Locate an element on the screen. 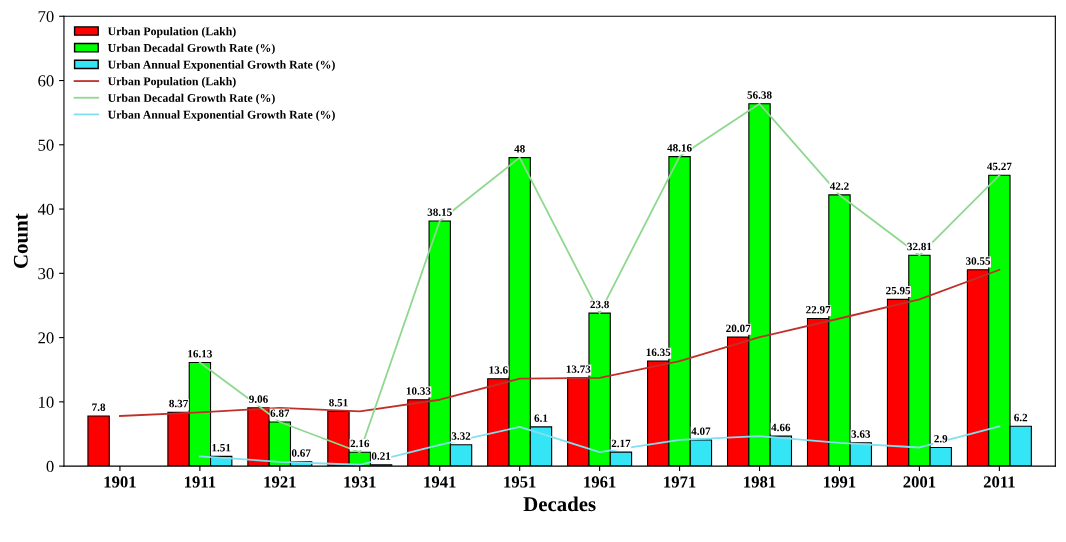 This screenshot has width=1066, height=542. x-tick-label: 1911 is located at coordinates (200, 482).